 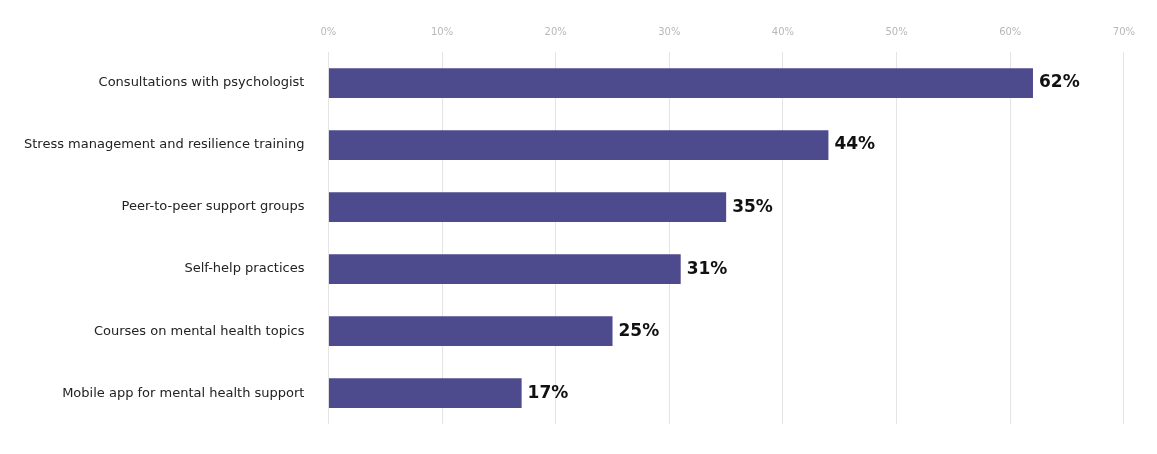 What do you see at coordinates (183, 392) in the screenshot?
I see `y-tick-label: Mobile app for mental health support` at bounding box center [183, 392].